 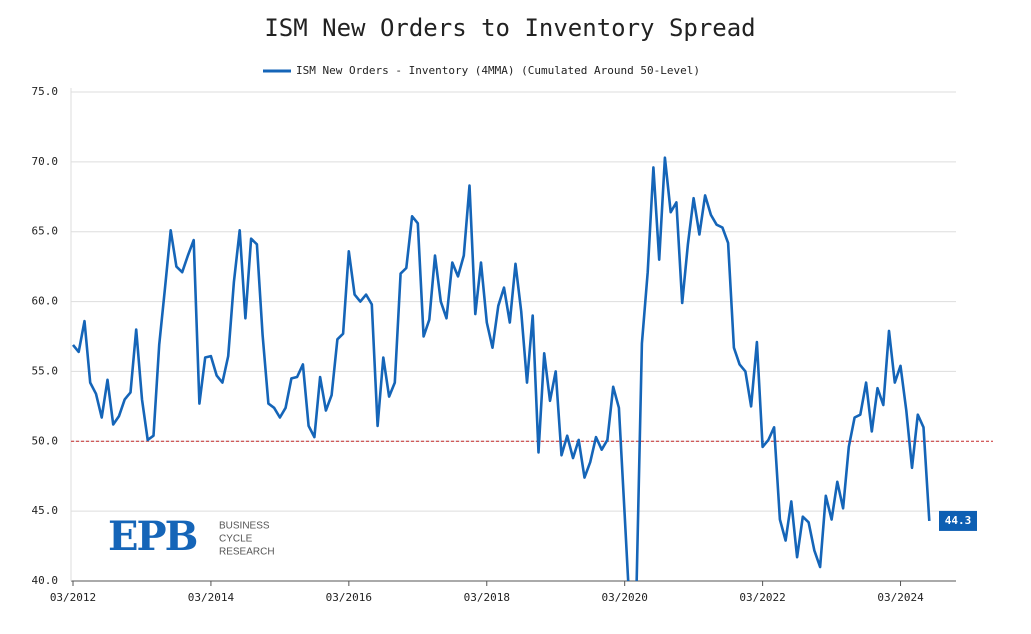 I want to click on y-tick-label: 75.0, so click(x=45, y=91).